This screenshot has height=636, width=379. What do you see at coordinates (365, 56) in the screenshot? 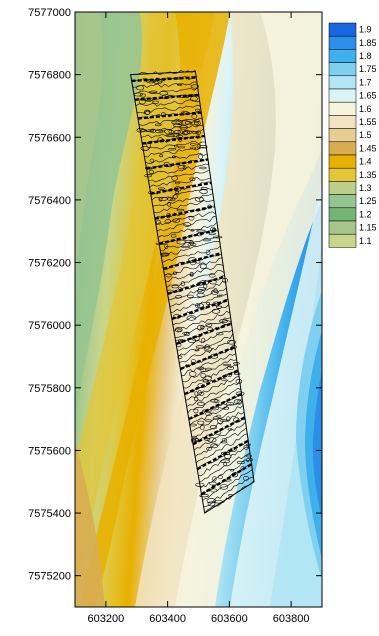
I see `legend-label: 1.8` at bounding box center [365, 56].